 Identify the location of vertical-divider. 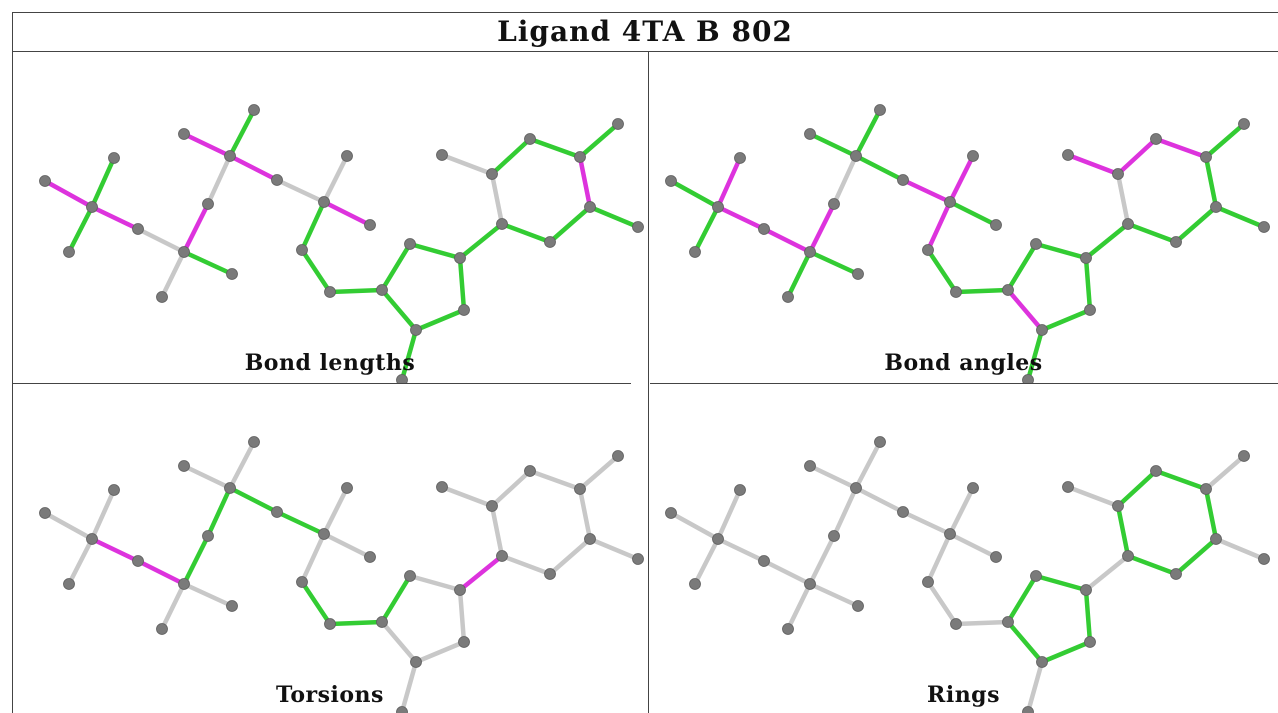
(648, 382).